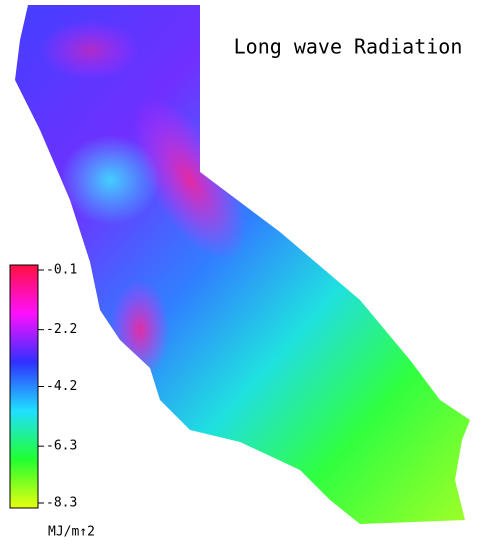  What do you see at coordinates (24, 386) in the screenshot?
I see `colorbar` at bounding box center [24, 386].